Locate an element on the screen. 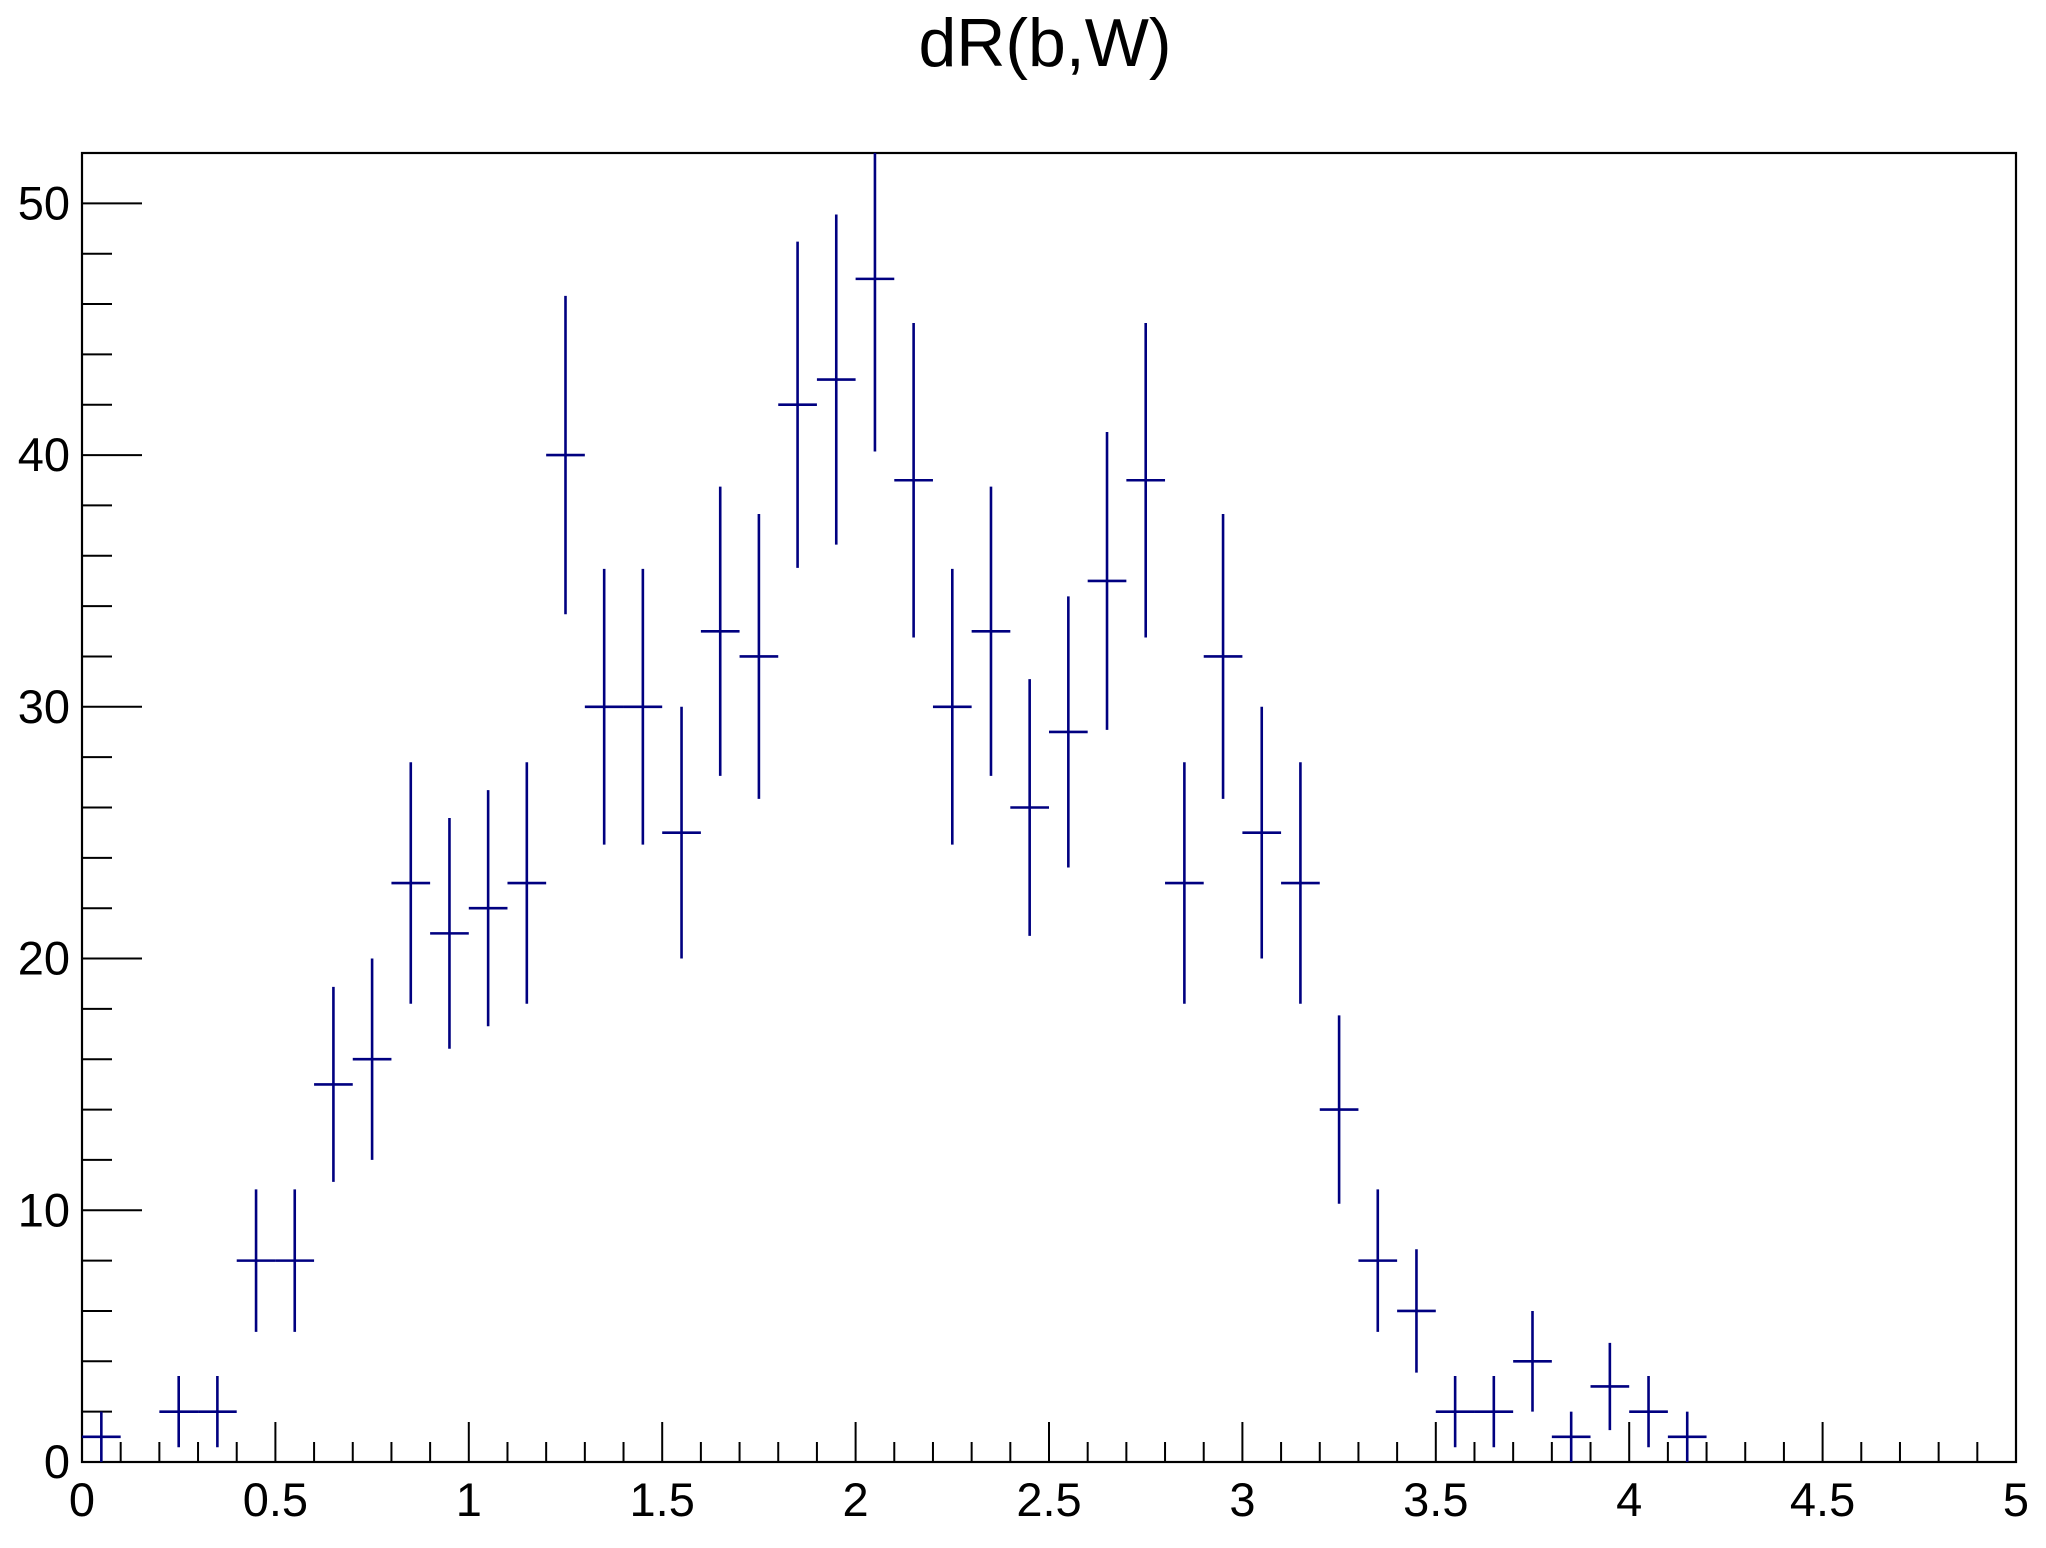  x-tick-label: 1 is located at coordinates (469, 1499).